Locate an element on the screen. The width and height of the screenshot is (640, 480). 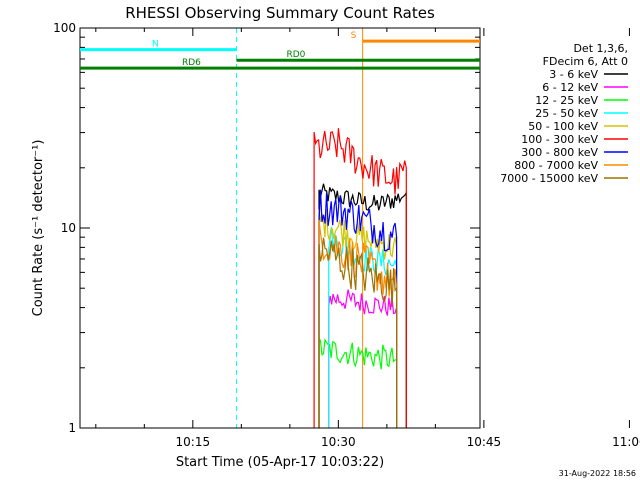
flag-label-RD6: RD6 is located at coordinates (191, 63).